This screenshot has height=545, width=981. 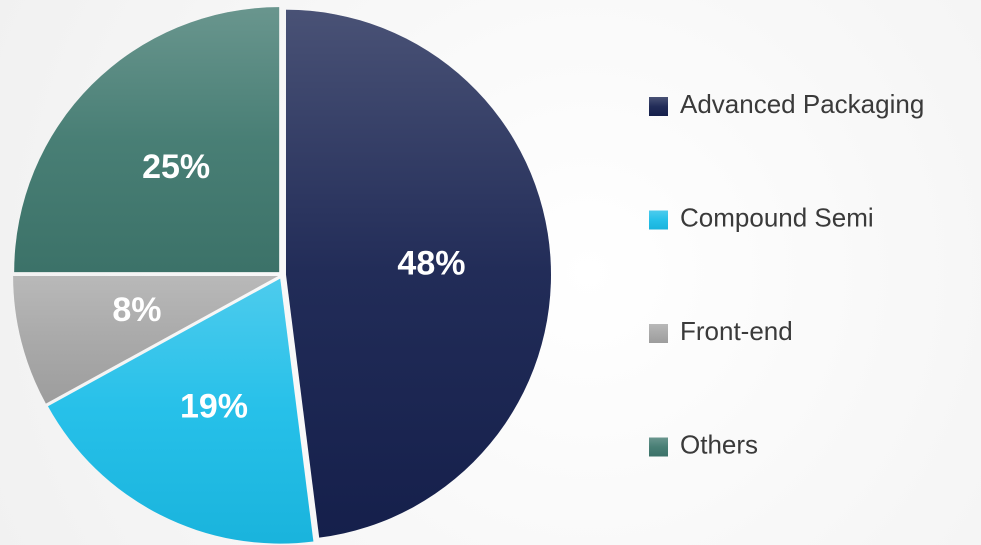 What do you see at coordinates (719, 444) in the screenshot?
I see `legend-label: Others` at bounding box center [719, 444].